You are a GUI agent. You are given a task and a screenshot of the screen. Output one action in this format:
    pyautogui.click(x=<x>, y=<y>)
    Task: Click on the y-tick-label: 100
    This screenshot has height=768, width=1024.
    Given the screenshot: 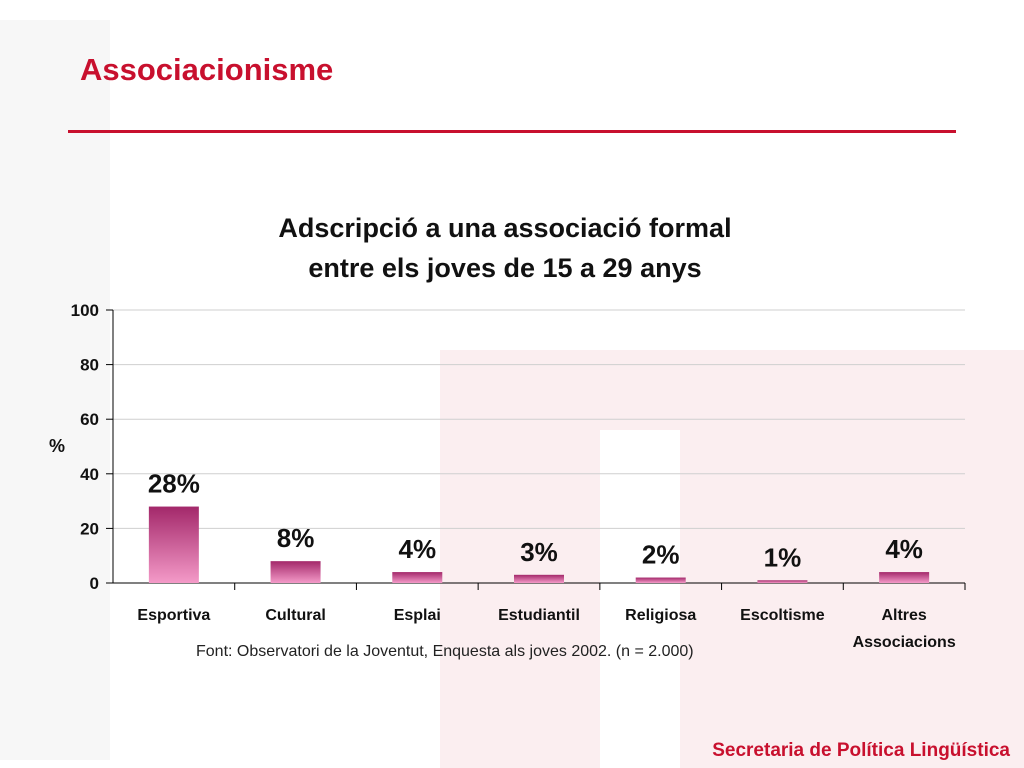 What is the action you would take?
    pyautogui.click(x=85, y=310)
    